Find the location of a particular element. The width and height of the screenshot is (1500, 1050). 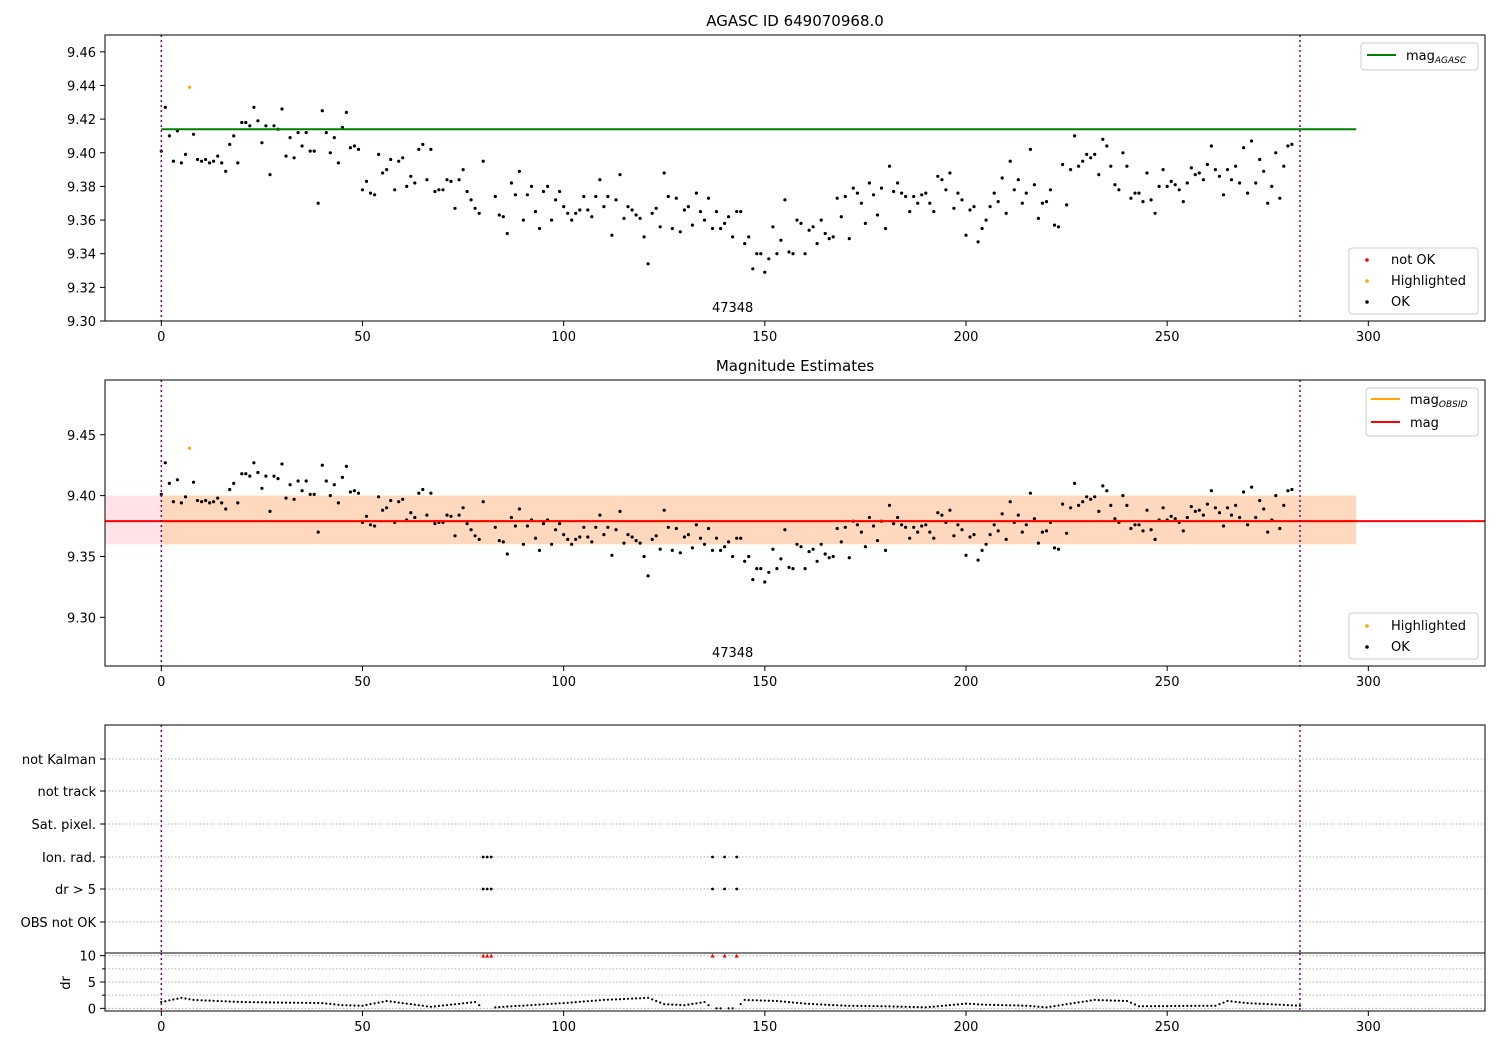

y-tick-label: 5 is located at coordinates (92, 983).